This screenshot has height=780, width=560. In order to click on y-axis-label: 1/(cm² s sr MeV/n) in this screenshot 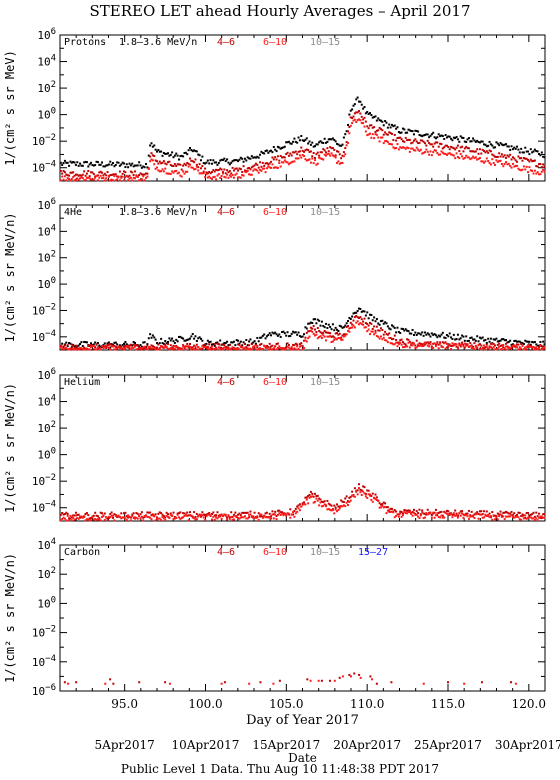, I will do `click(10, 618)`.